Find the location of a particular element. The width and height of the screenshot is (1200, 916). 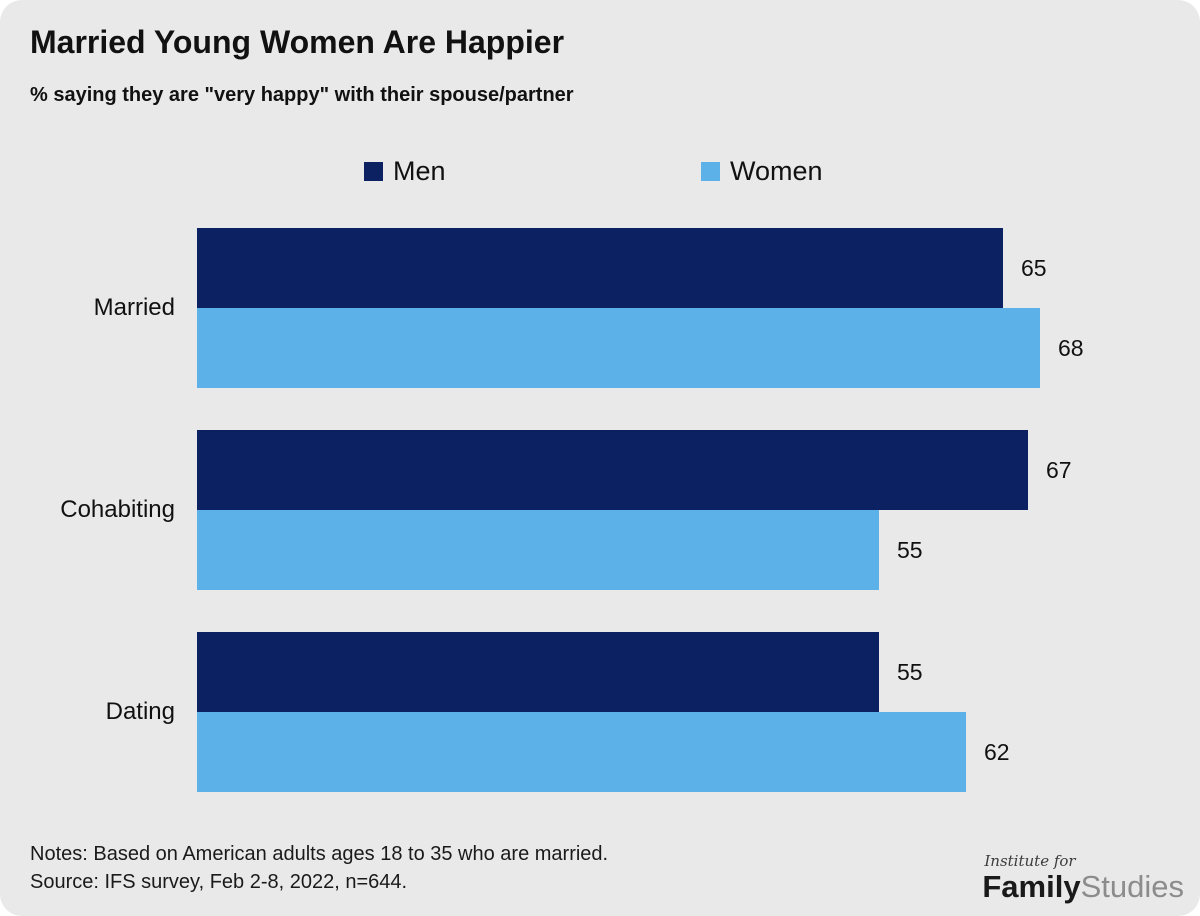

men-legend-label: Men is located at coordinates (419, 170).